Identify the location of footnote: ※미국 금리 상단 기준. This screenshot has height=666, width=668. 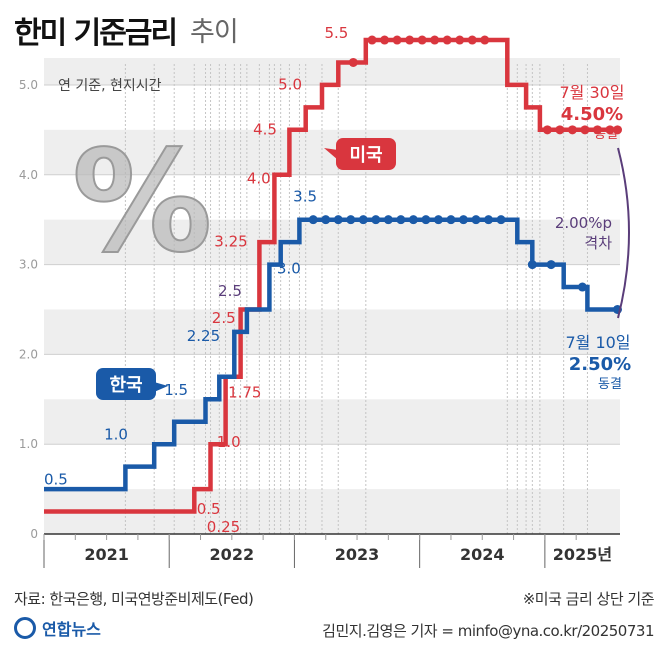
(588, 599).